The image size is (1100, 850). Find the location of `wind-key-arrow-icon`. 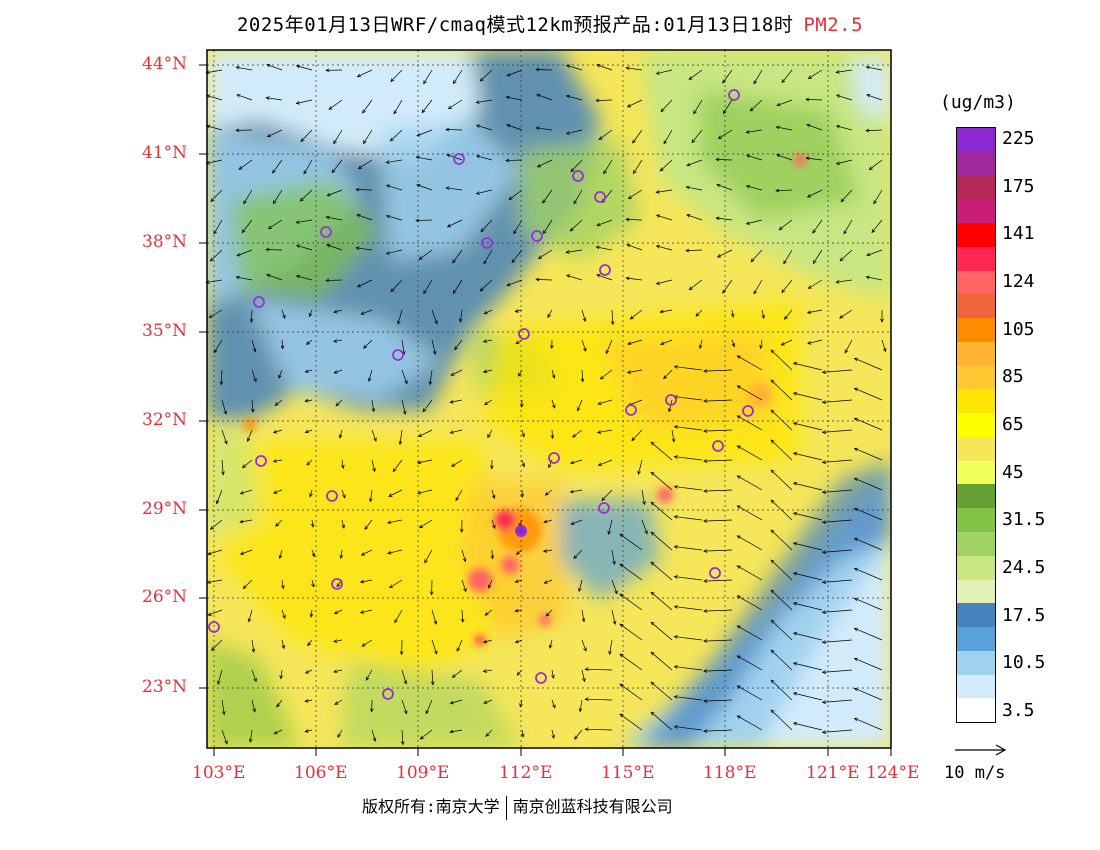

wind-key-arrow-icon is located at coordinates (981, 750).